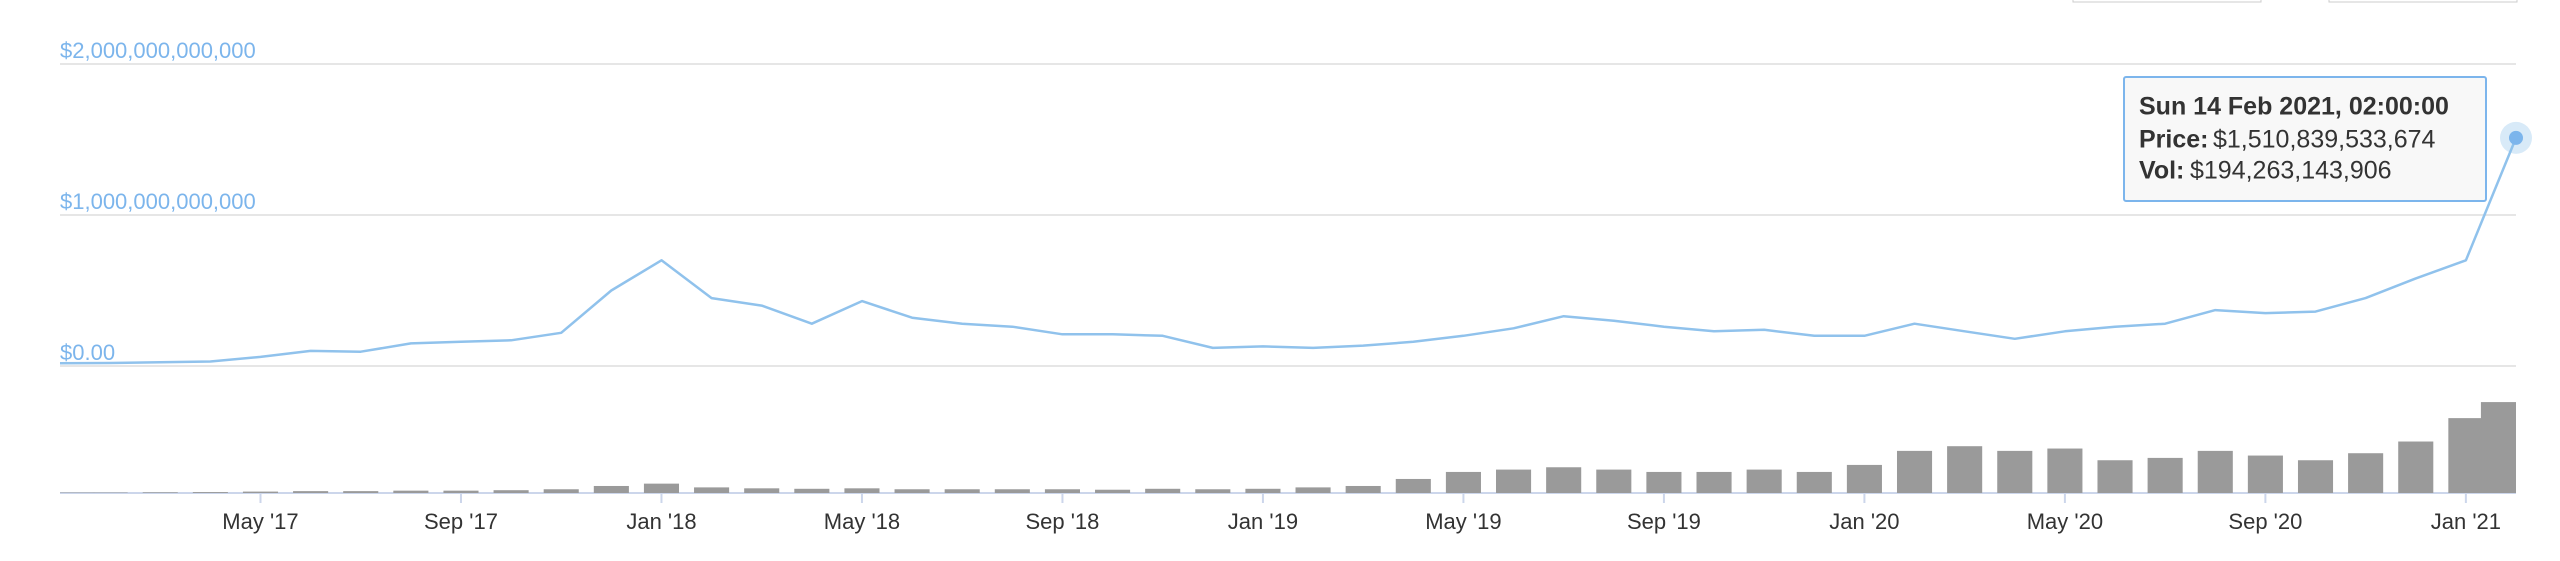  I want to click on x-tick-label: Jan '19, so click(1263, 521).